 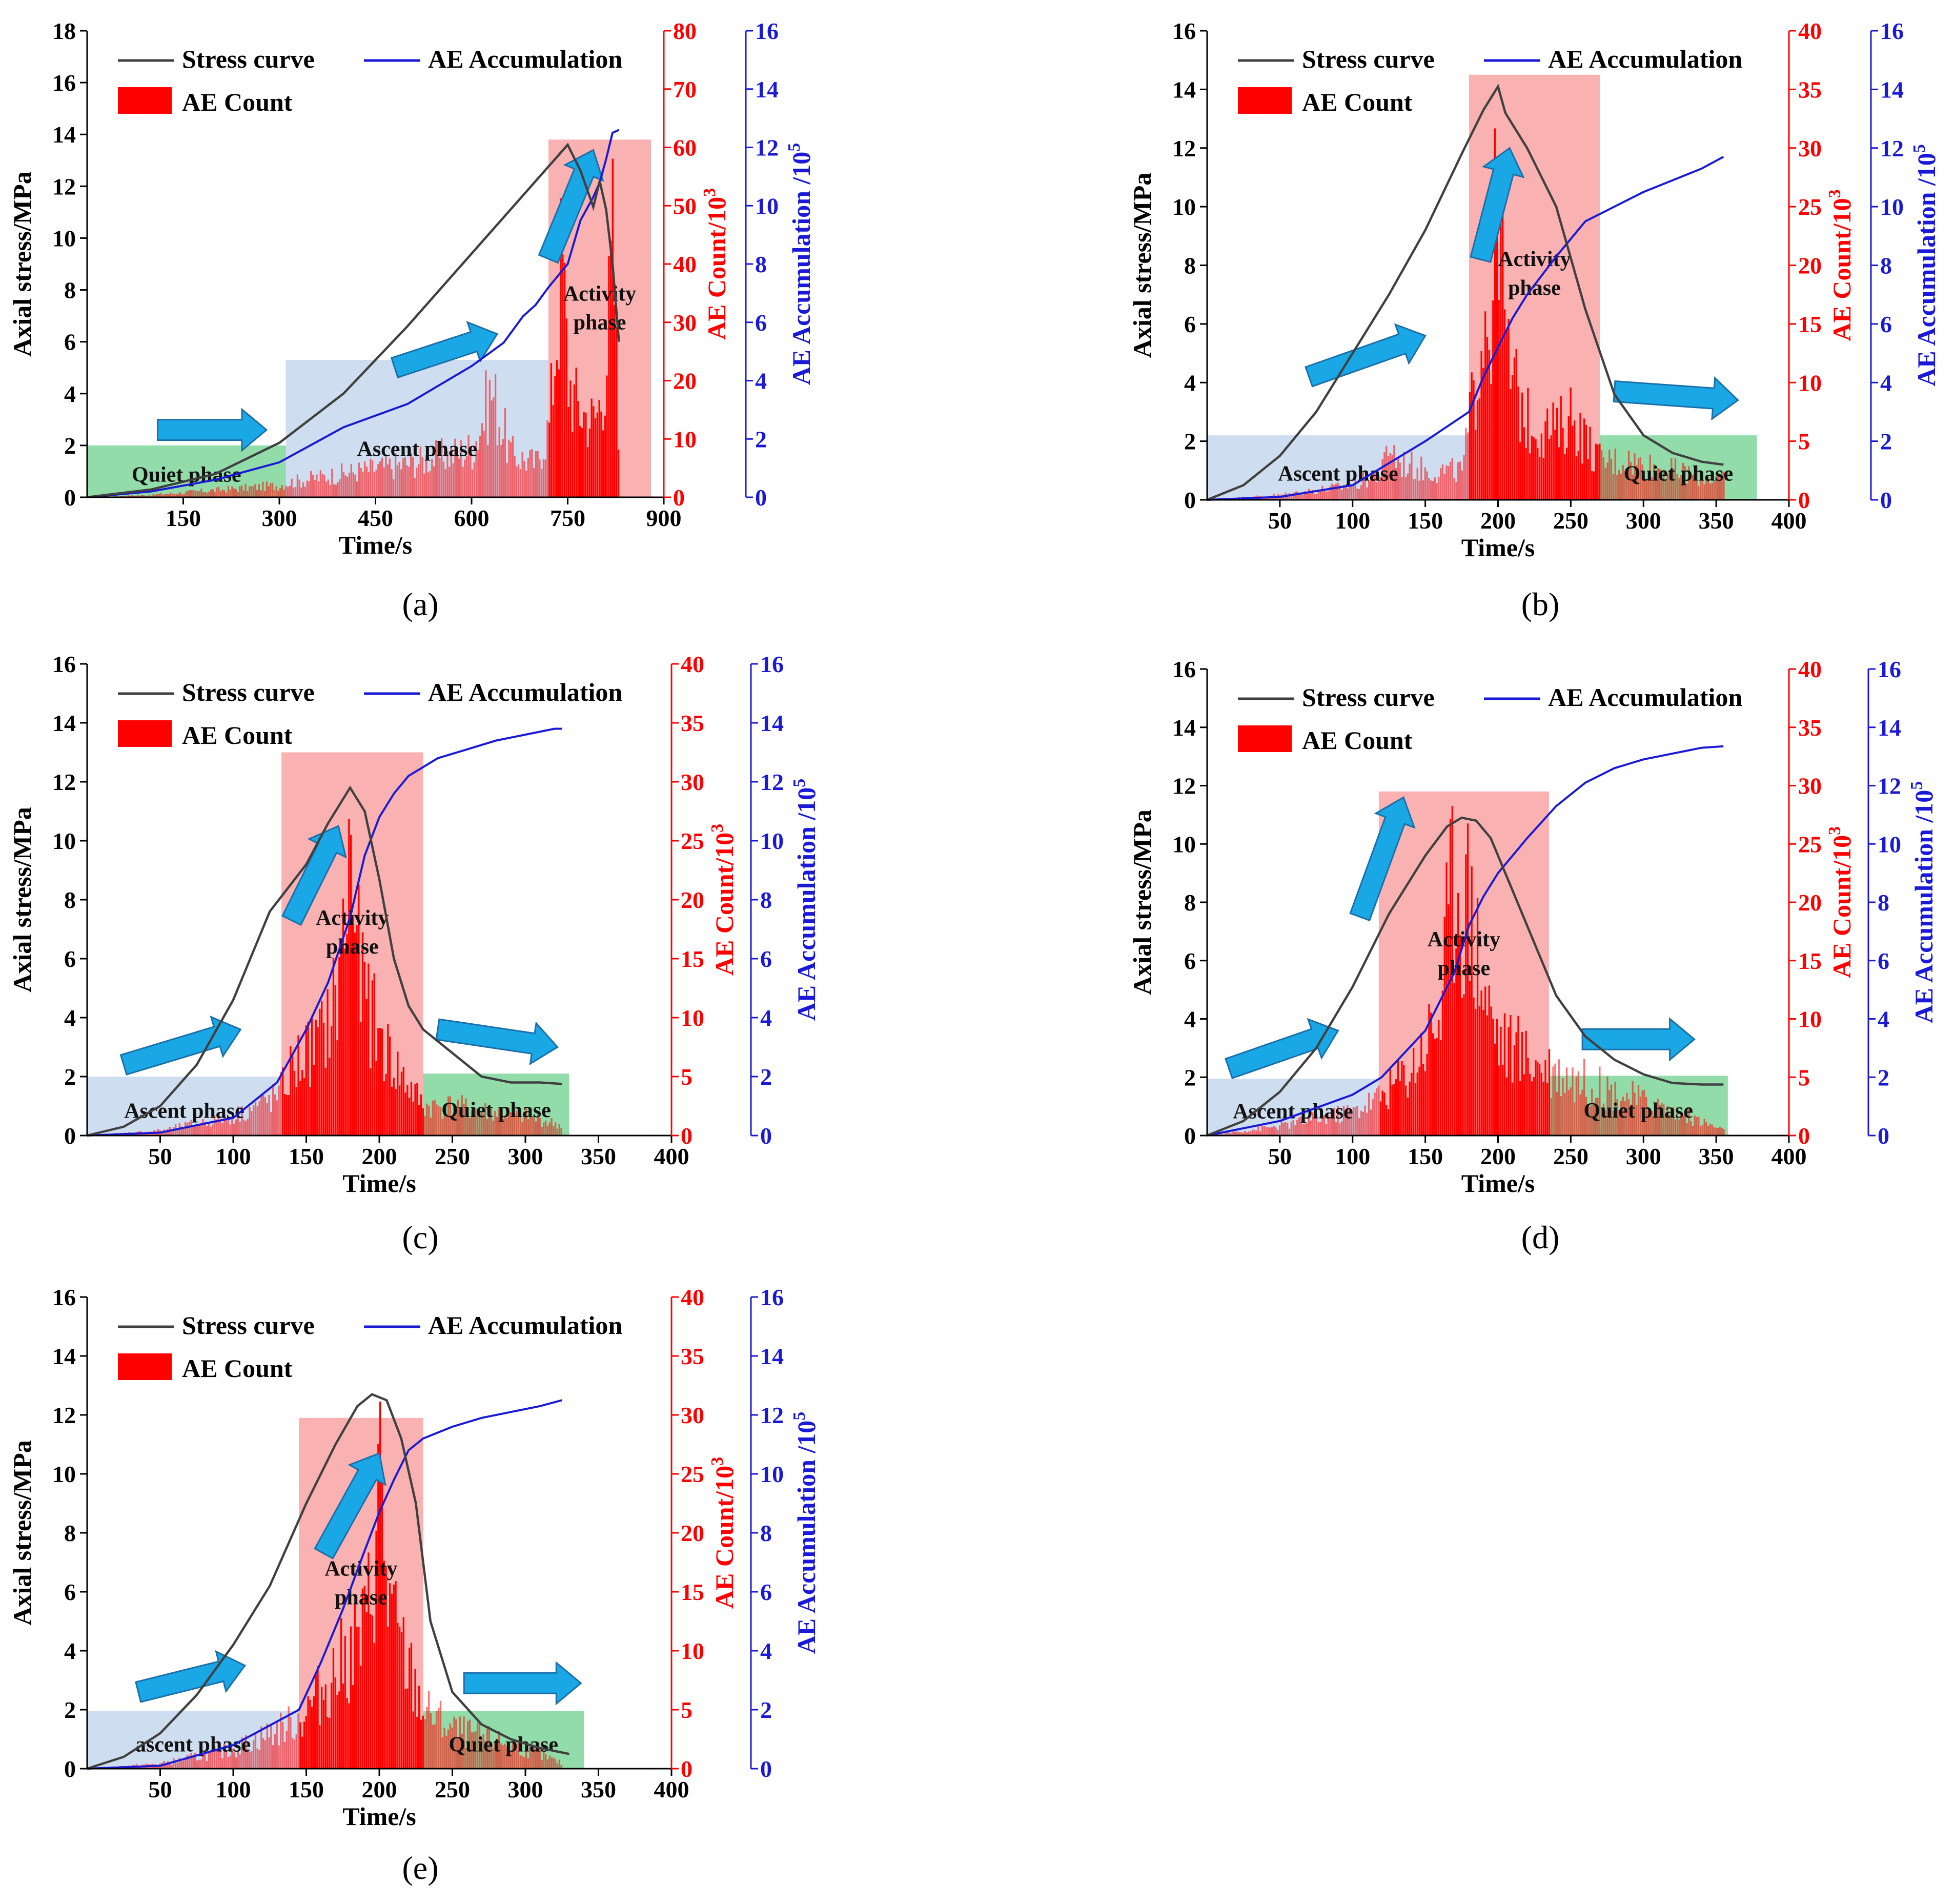 I want to click on legend-count-swatch, so click(x=1265, y=100).